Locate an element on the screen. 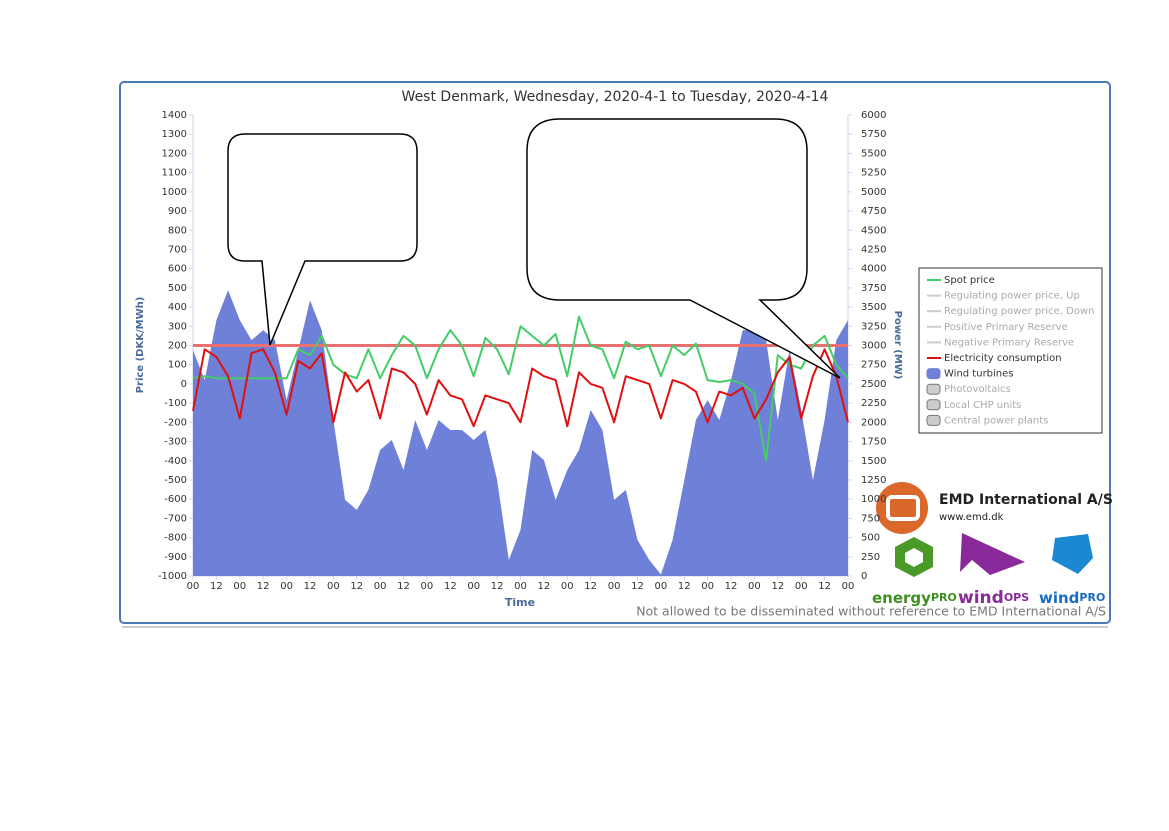 The height and width of the screenshot is (831, 1169). x-axis-label: Time is located at coordinates (520, 602).